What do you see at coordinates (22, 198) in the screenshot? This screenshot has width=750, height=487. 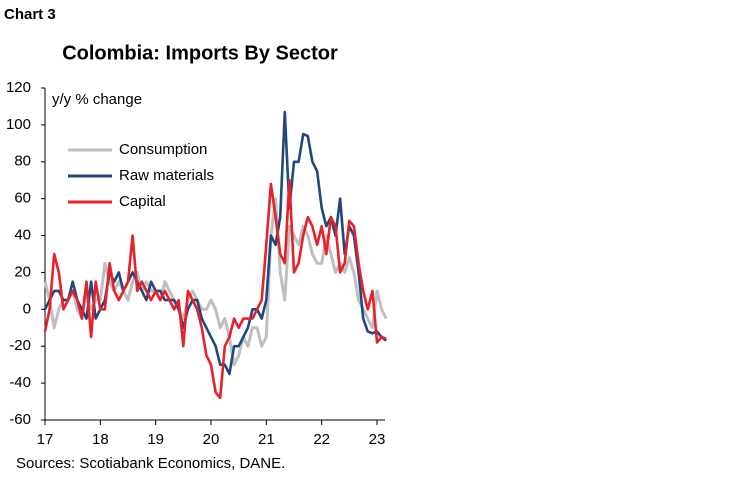 I see `y-tick-label: 60` at bounding box center [22, 198].